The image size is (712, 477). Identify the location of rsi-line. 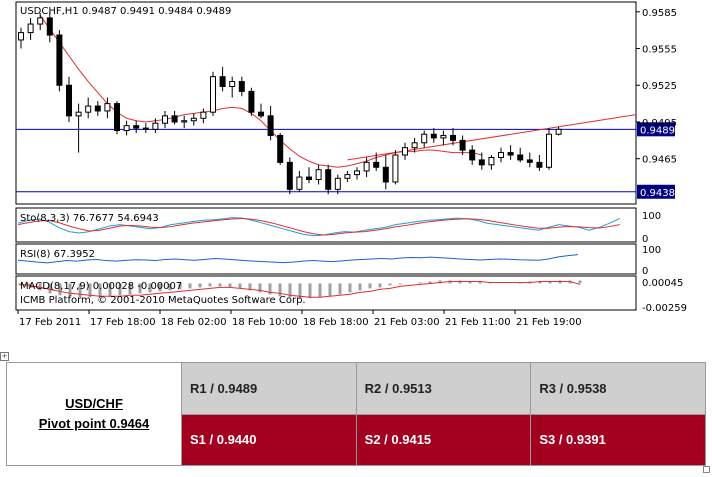
(298, 259).